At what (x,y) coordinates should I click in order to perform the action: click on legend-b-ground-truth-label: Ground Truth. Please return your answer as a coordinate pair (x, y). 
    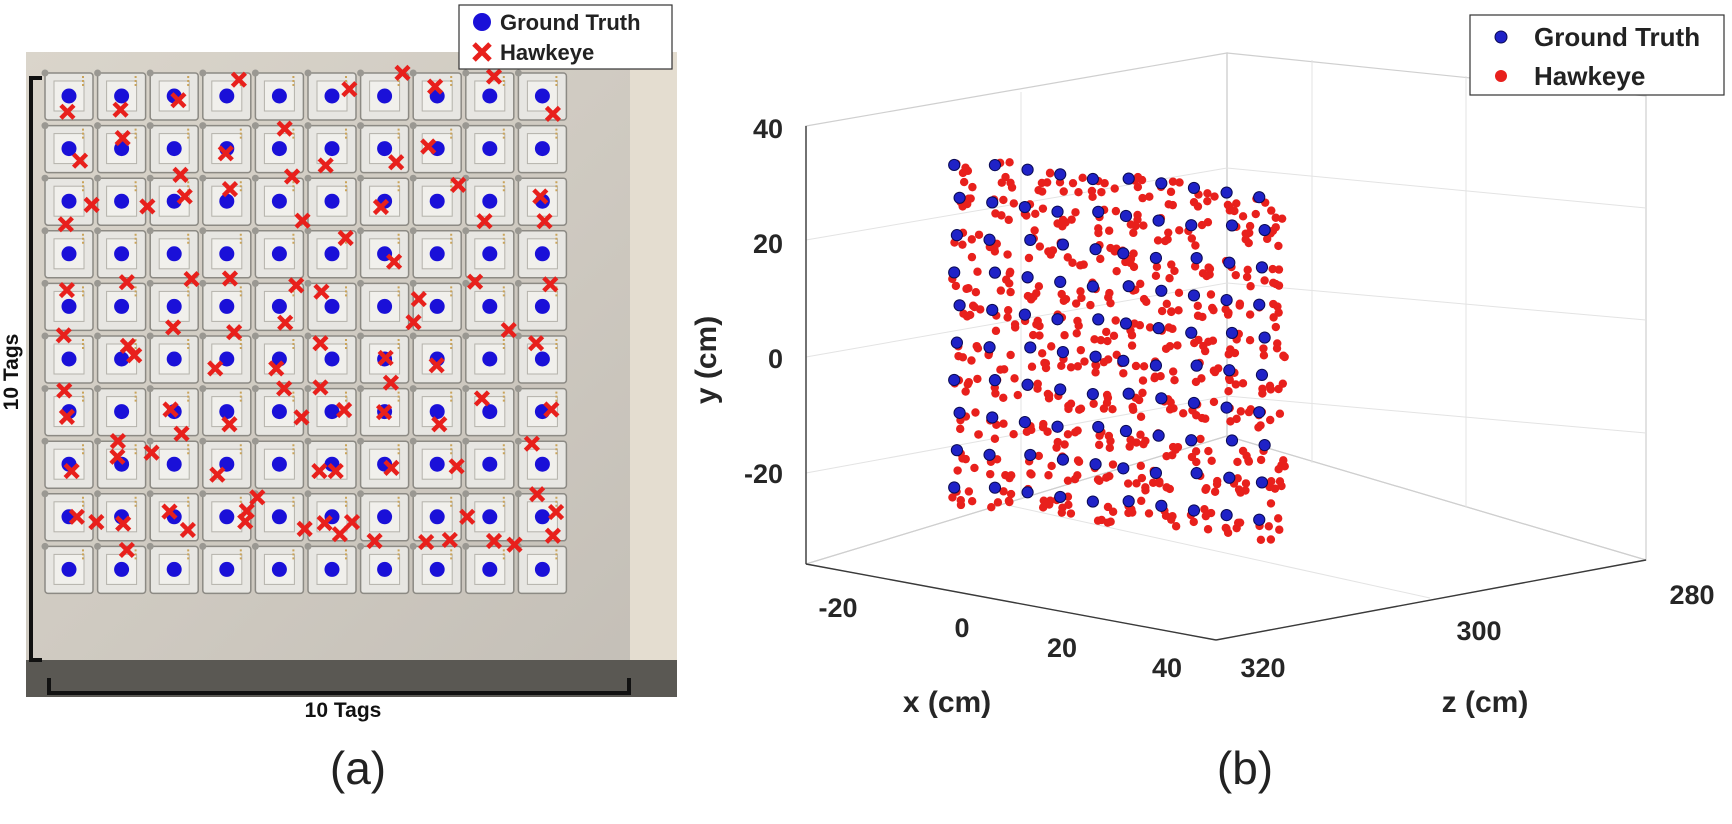
    Looking at the image, I should click on (1617, 37).